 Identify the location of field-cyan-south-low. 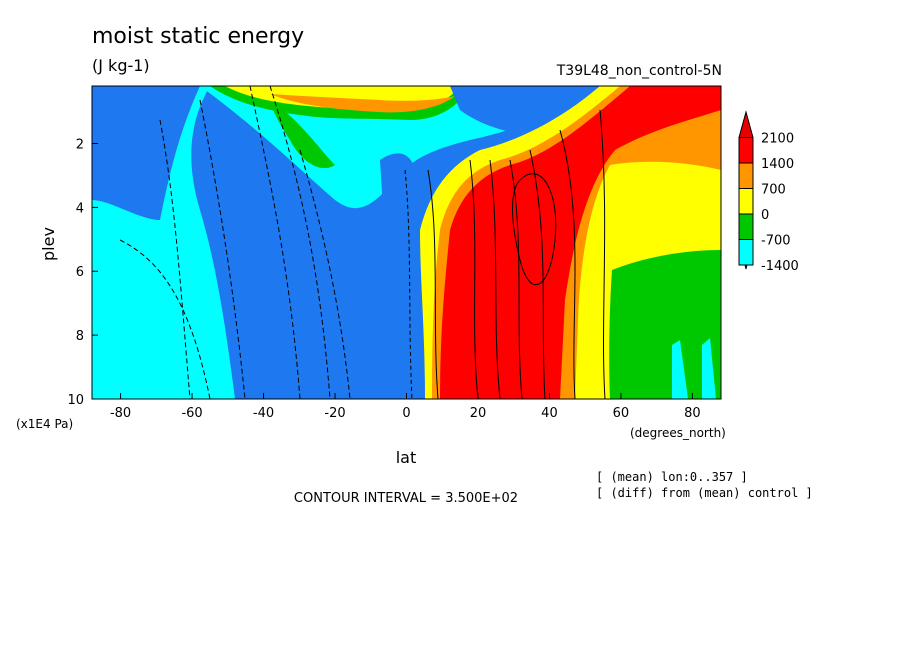
(156, 319).